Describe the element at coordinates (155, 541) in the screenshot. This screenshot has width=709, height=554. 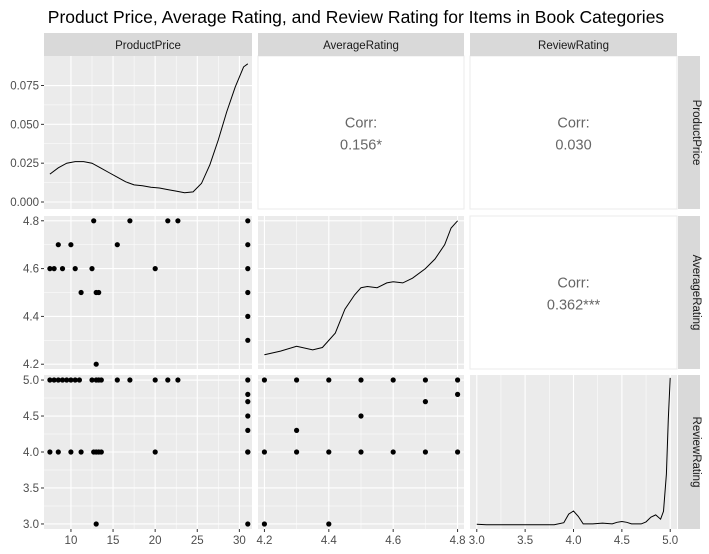
I see `x-tick-label: 20` at that location.